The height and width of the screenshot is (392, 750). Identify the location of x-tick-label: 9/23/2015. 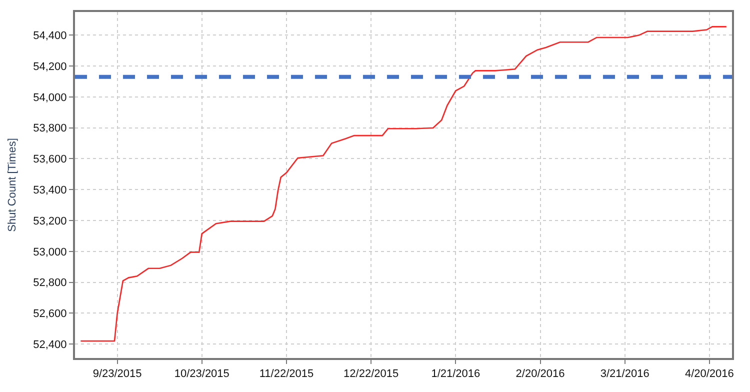
(117, 374).